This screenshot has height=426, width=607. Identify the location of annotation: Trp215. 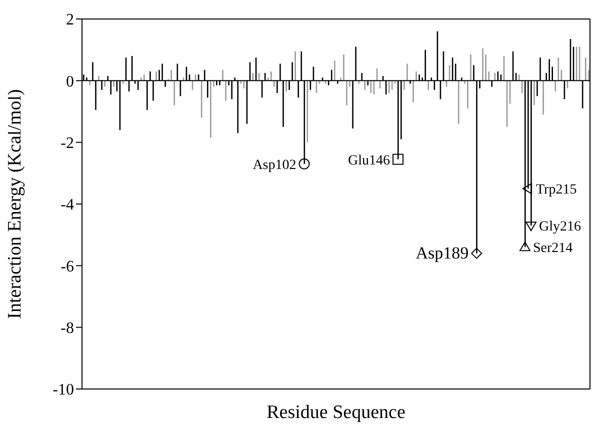
(556, 190).